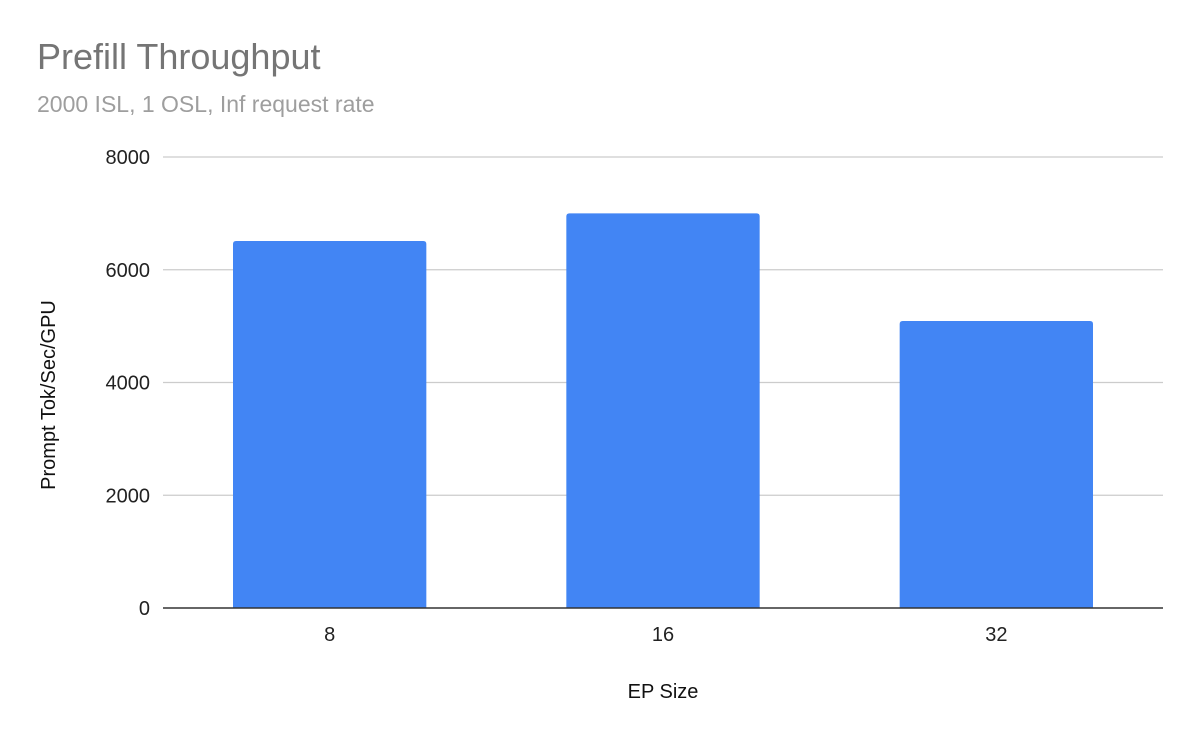  What do you see at coordinates (663, 692) in the screenshot?
I see `x-axis-label: EP Size` at bounding box center [663, 692].